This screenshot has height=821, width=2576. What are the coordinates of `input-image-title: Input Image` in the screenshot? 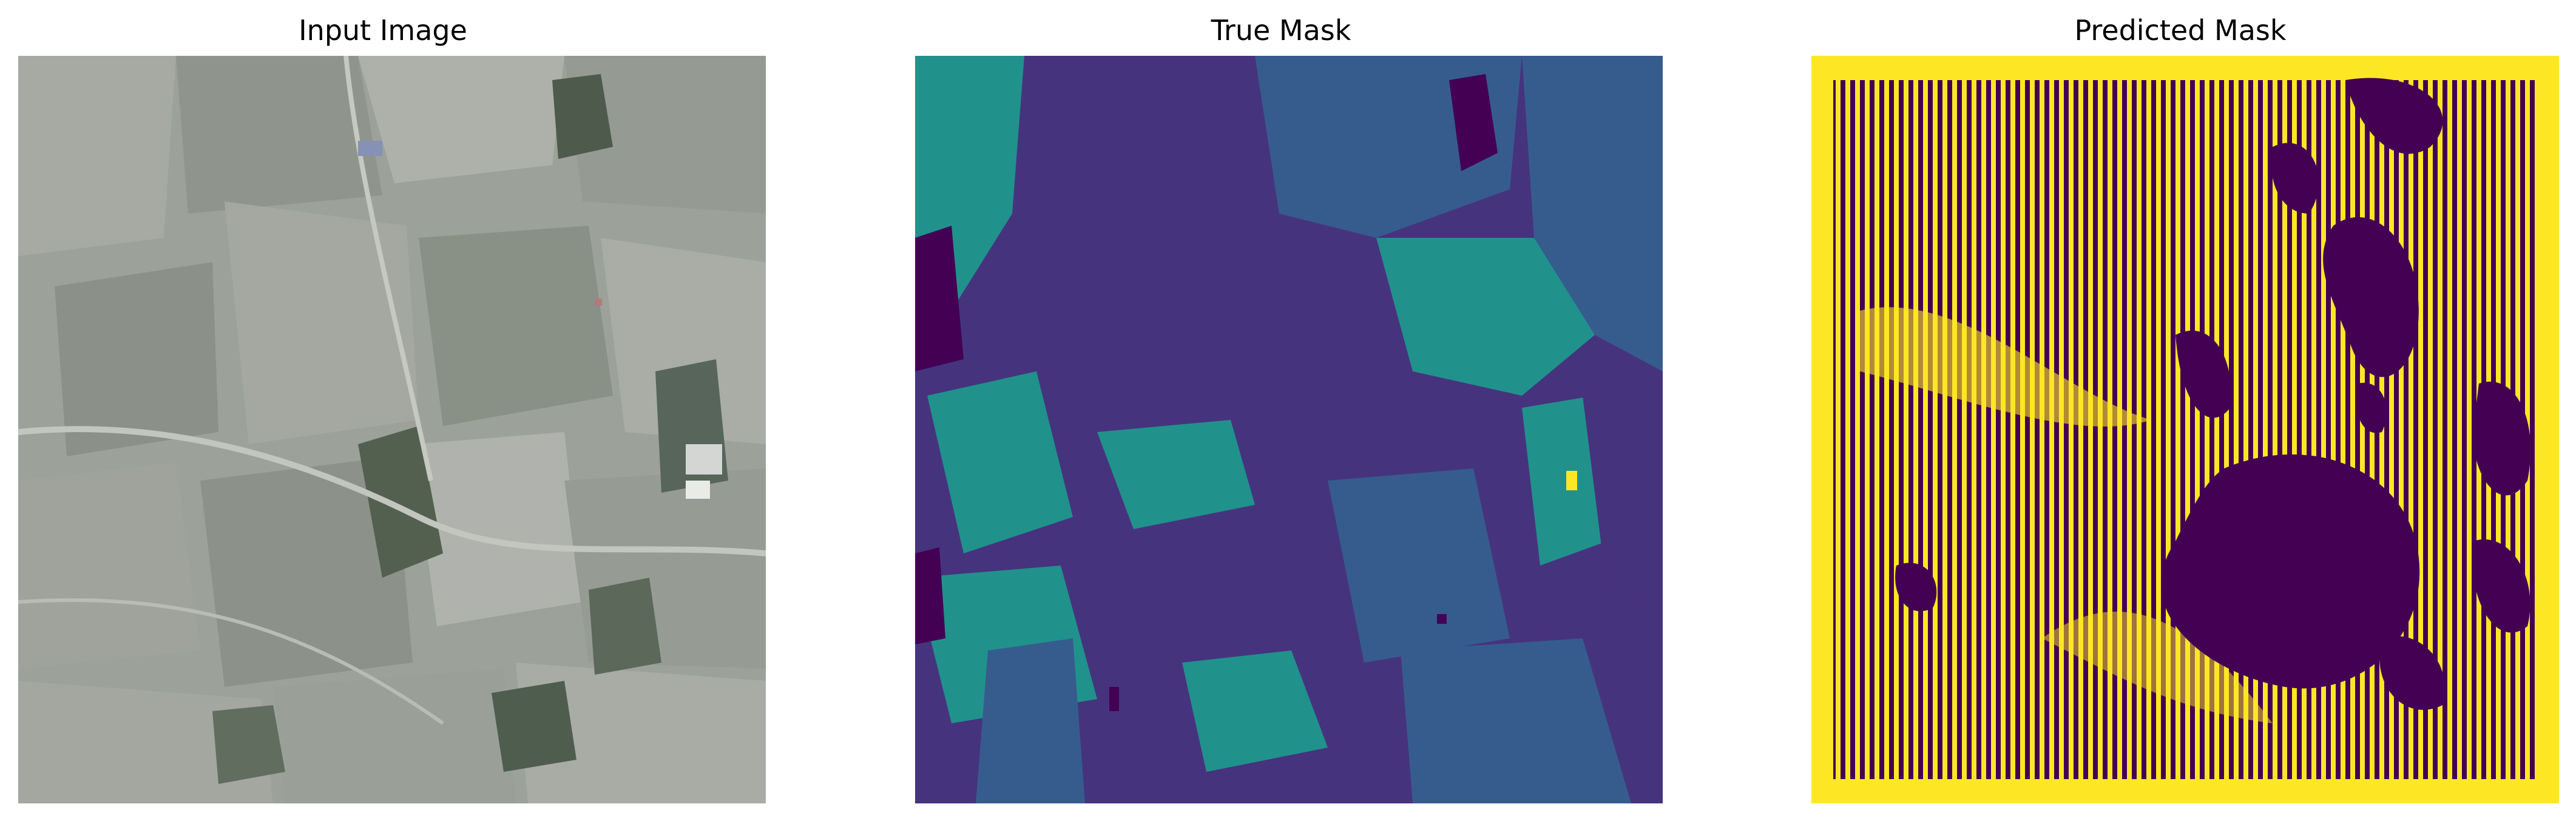 It's located at (383, 30).